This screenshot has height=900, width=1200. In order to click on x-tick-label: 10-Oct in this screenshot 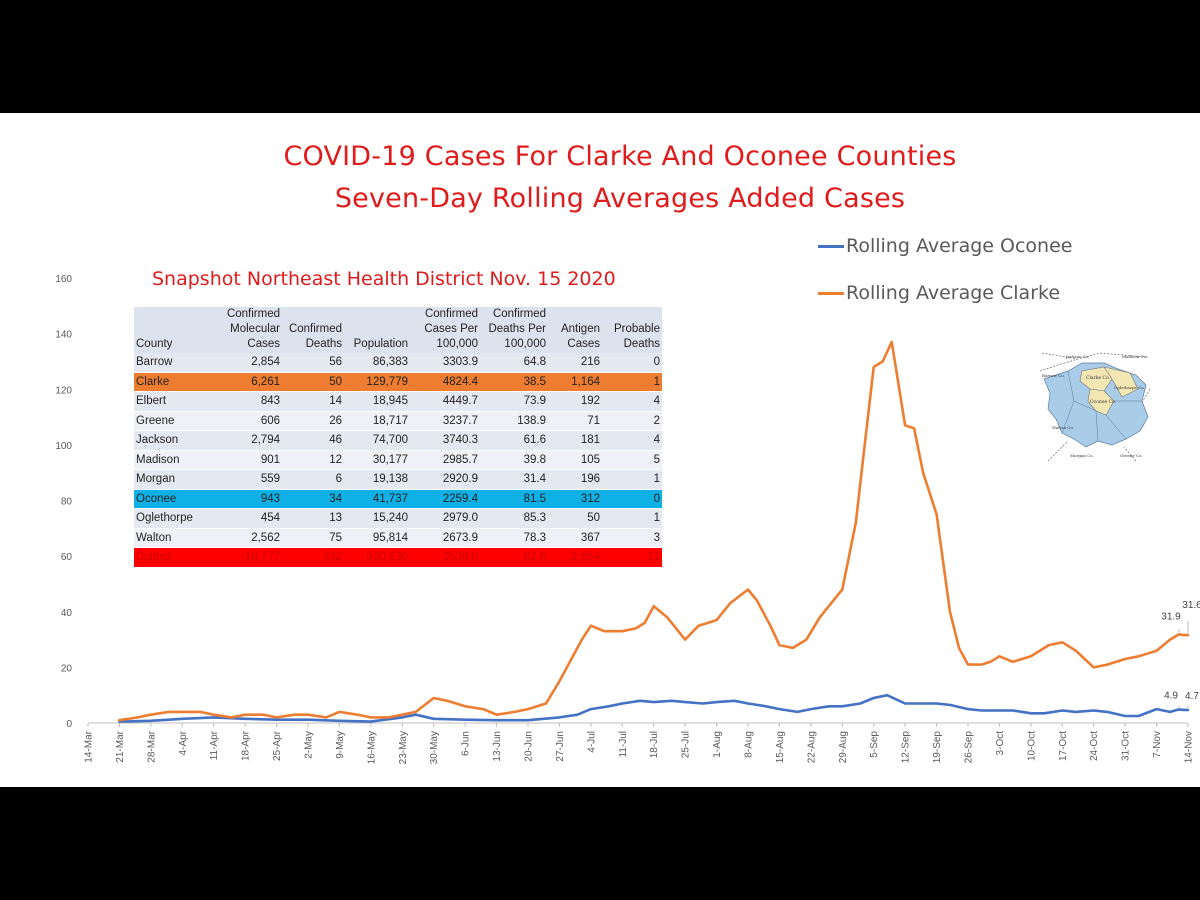, I will do `click(1031, 746)`.